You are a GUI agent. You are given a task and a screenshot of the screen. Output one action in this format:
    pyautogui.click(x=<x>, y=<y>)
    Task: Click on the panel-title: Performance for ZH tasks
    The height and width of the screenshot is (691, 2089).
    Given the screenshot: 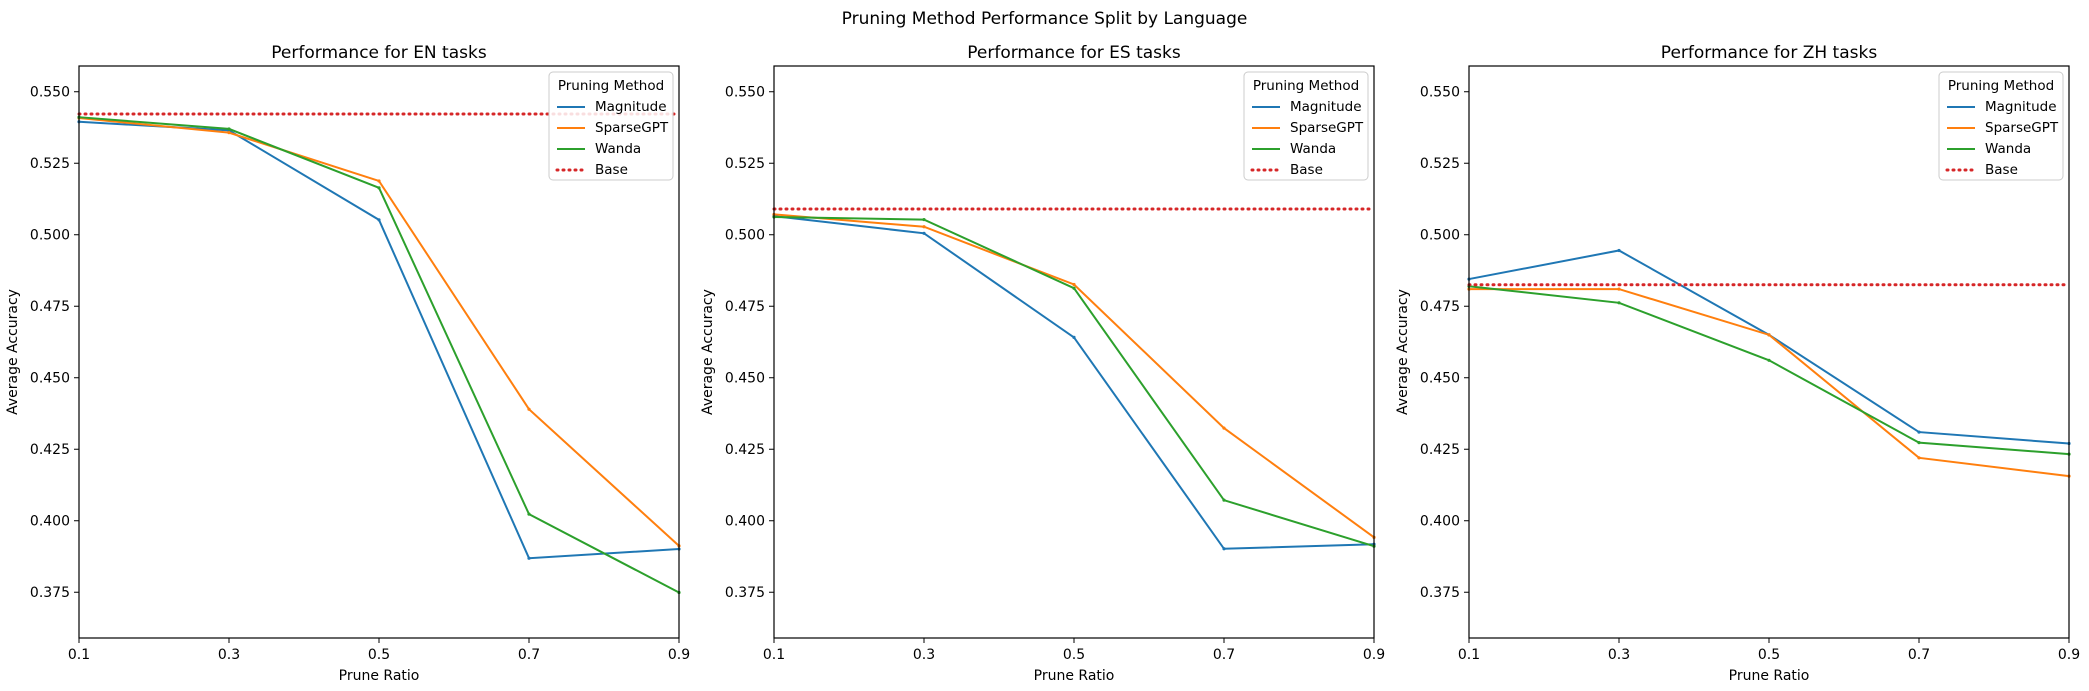 What is the action you would take?
    pyautogui.click(x=1769, y=53)
    